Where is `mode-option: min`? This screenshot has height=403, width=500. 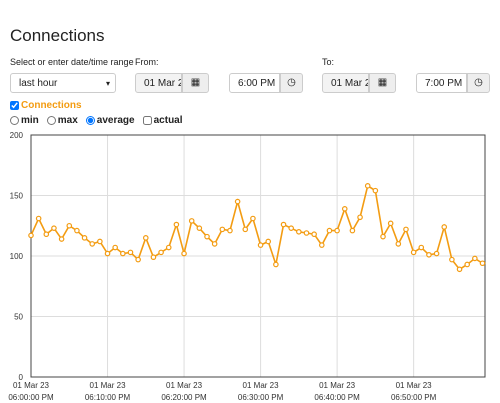 mode-option: min is located at coordinates (24, 120).